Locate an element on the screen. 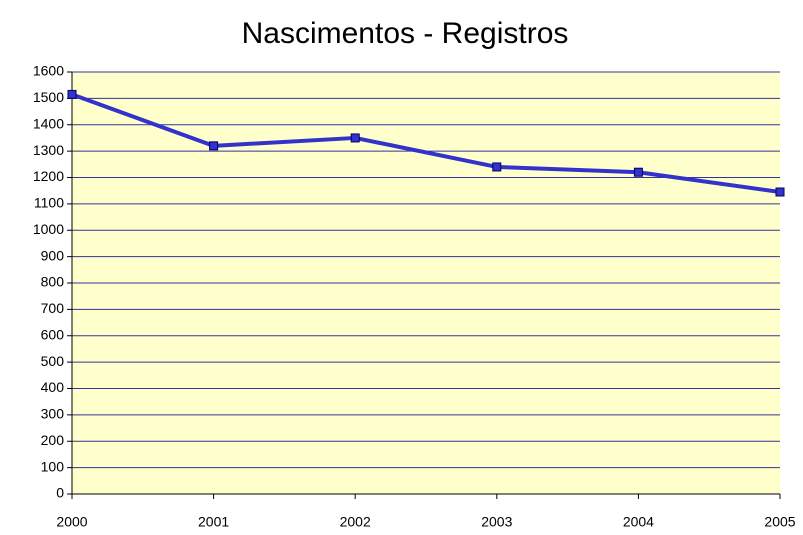 The image size is (803, 535). y-tick-label: 400 is located at coordinates (53, 387).